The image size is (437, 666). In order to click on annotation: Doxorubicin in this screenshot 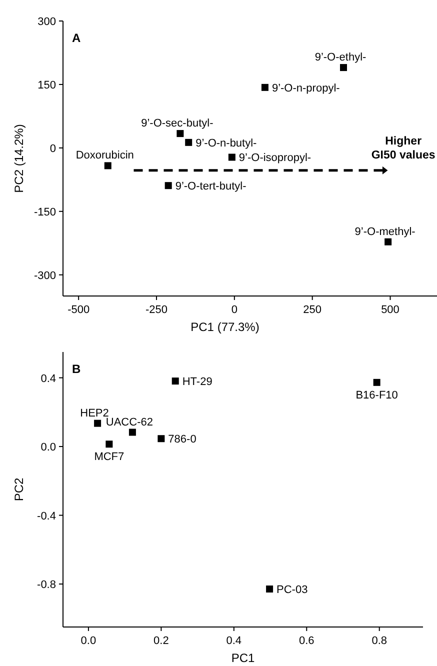, I will do `click(105, 156)`.